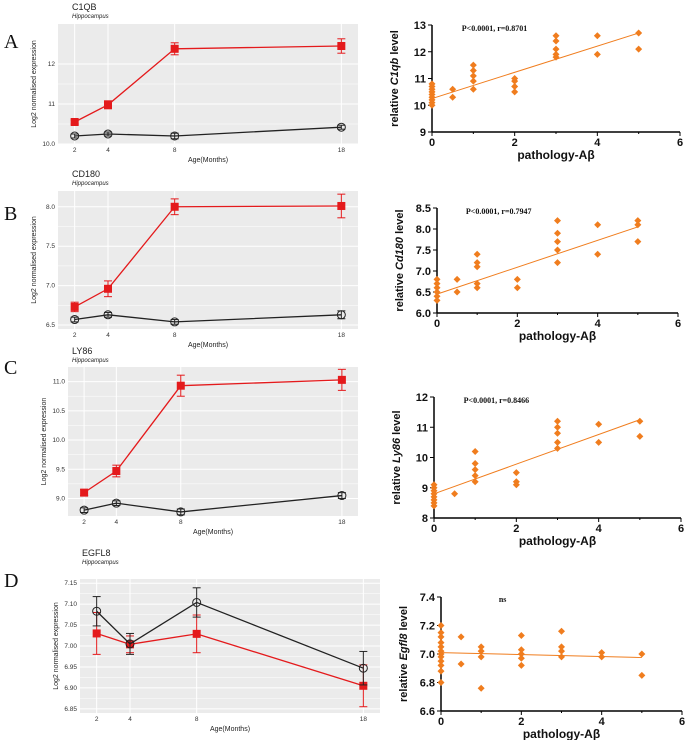 This screenshot has width=685, height=740. What do you see at coordinates (213, 532) in the screenshot?
I see `panel-c-x-axis-label: Age(Months)` at bounding box center [213, 532].